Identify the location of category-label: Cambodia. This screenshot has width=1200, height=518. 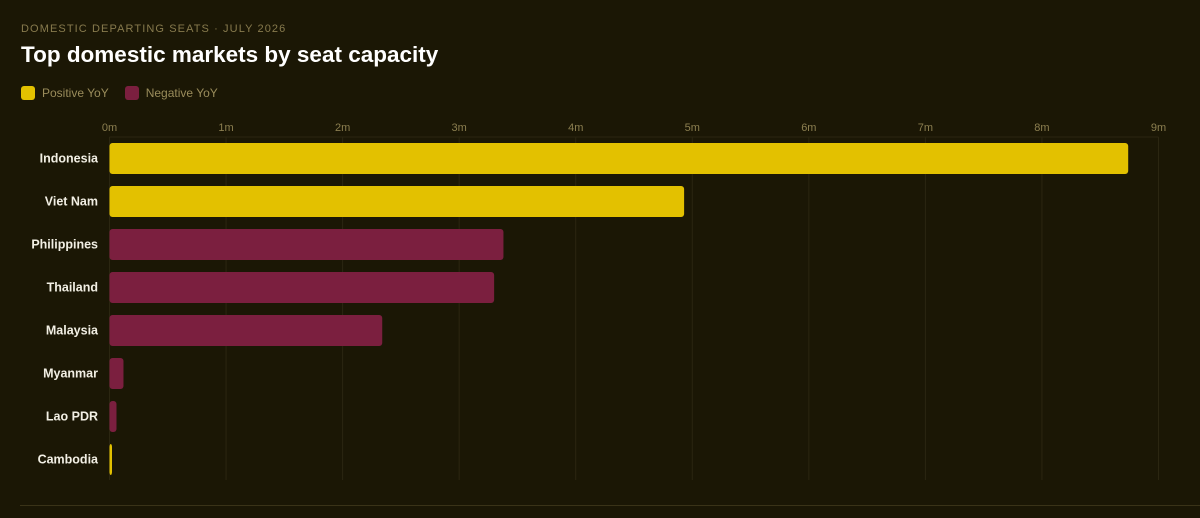
(68, 460).